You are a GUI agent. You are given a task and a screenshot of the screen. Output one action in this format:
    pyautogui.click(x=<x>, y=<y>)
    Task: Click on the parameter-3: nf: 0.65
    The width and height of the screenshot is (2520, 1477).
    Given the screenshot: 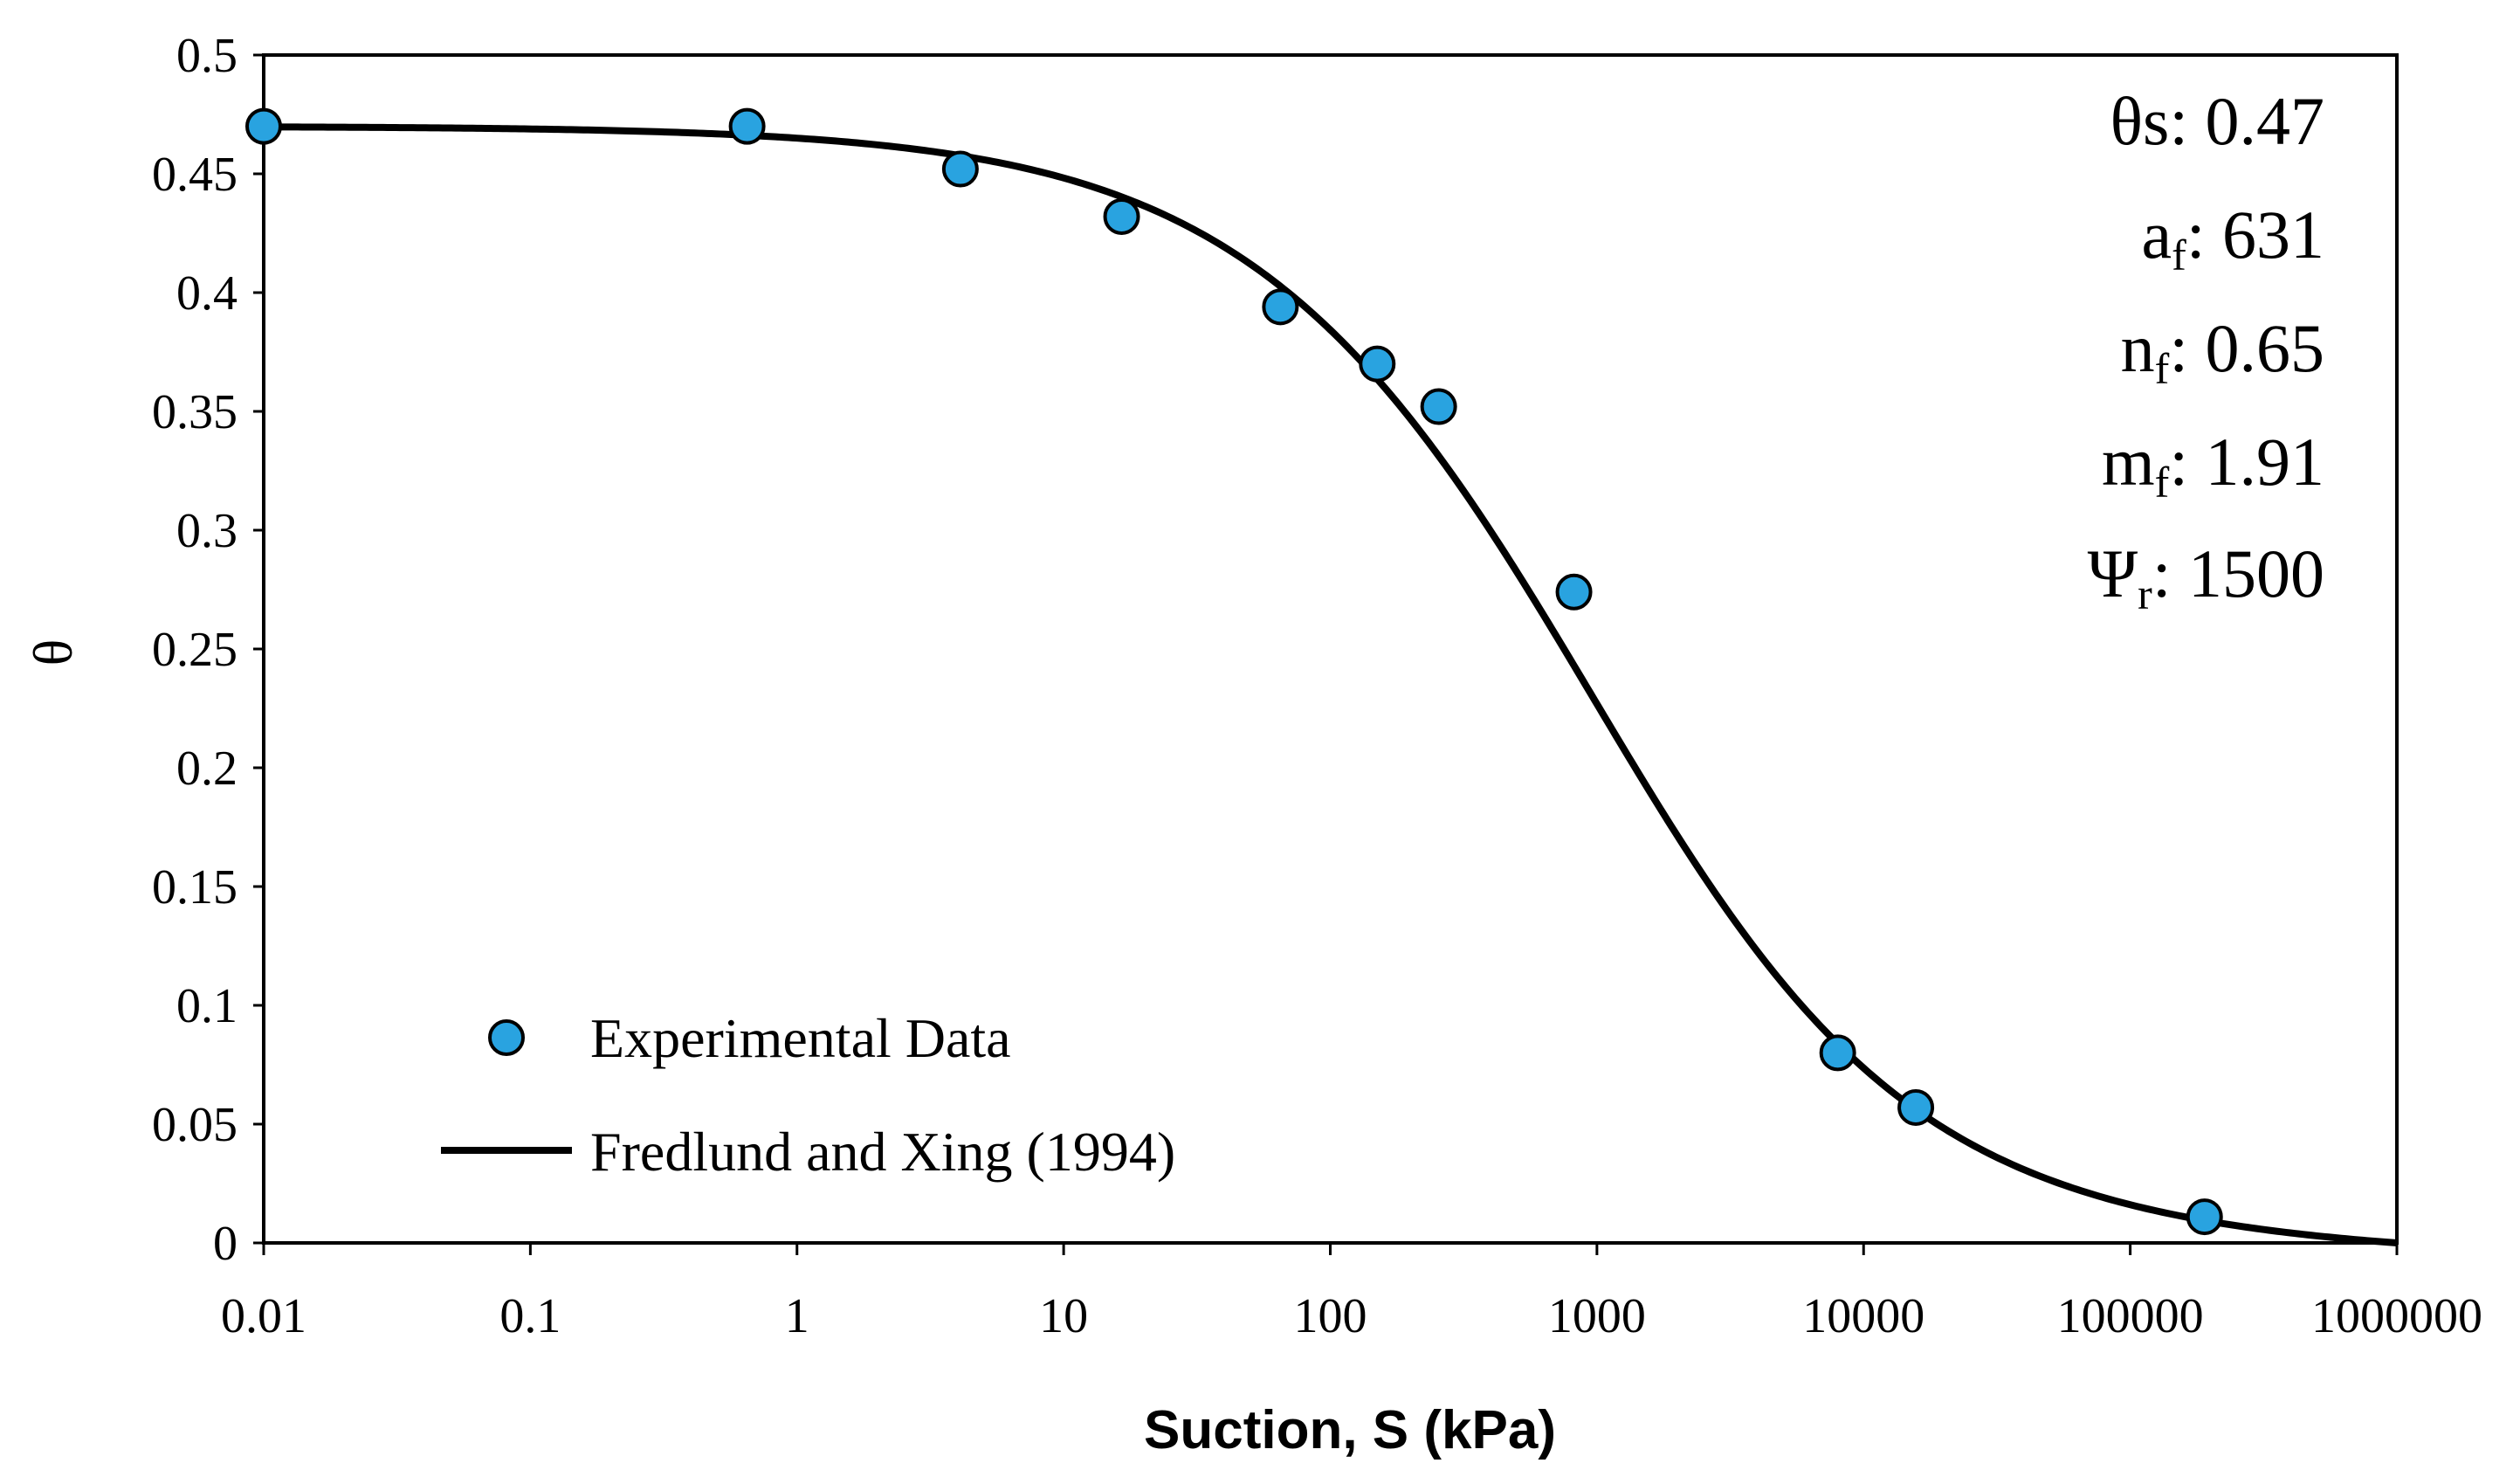 What is the action you would take?
    pyautogui.click(x=2222, y=352)
    